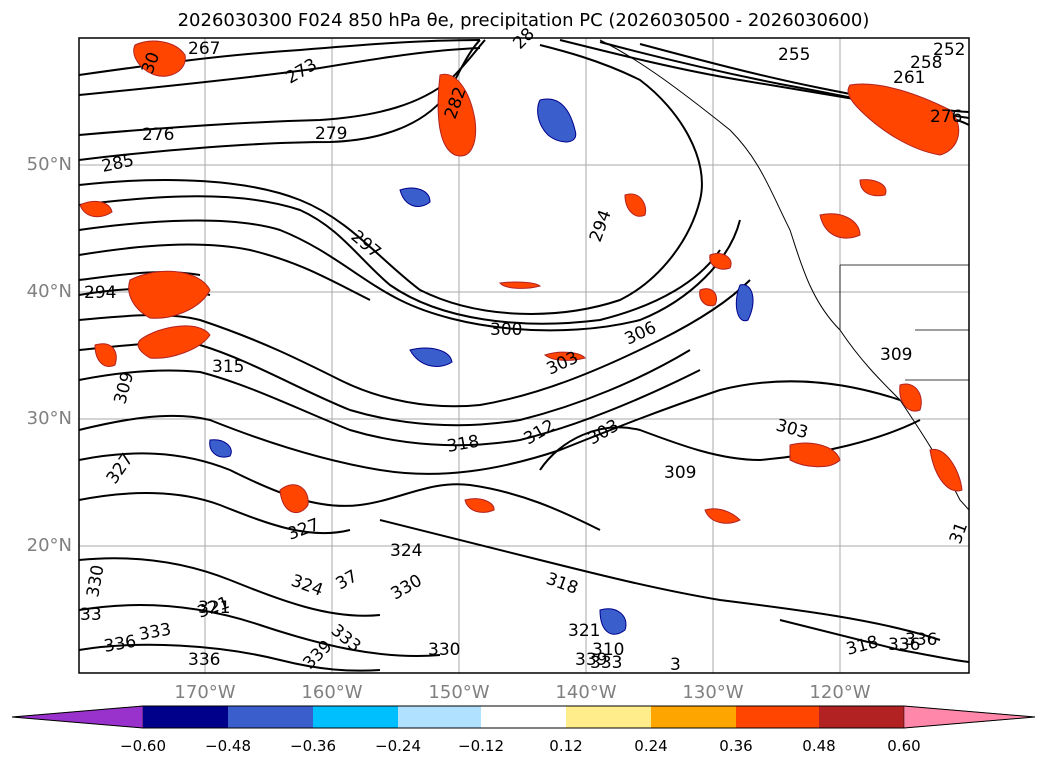  I want to click on colorbar-tick-label: 0.24, so click(651, 746).